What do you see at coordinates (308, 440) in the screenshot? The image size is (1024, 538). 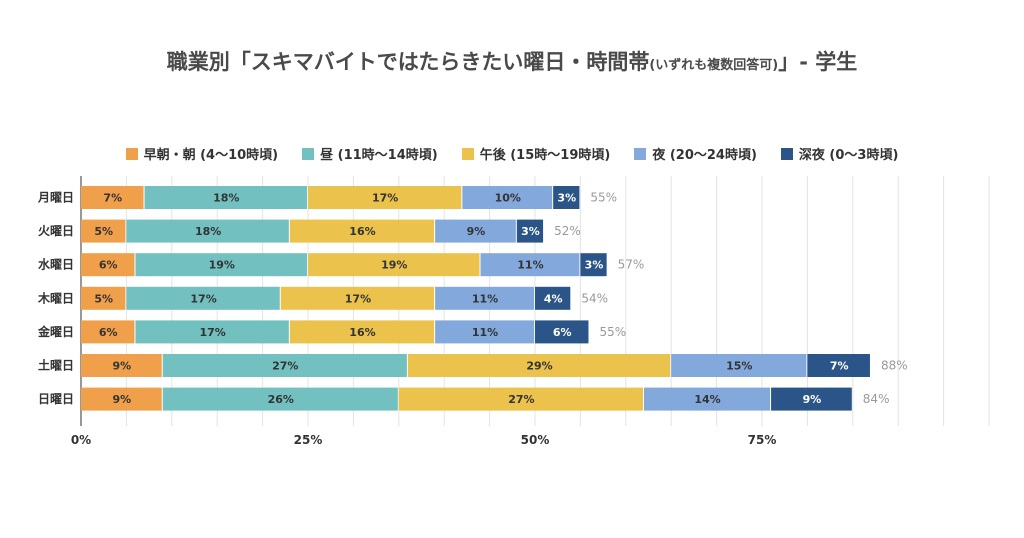 I see `x-tick-label: 25%` at bounding box center [308, 440].